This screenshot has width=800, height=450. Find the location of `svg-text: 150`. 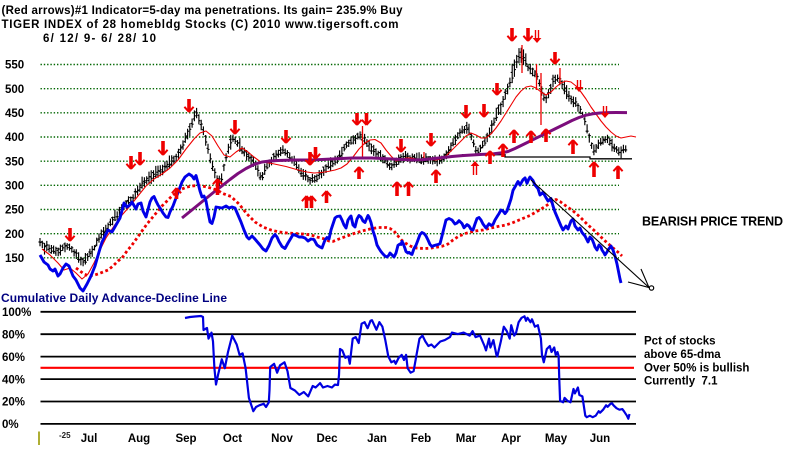

svg-text: 150 is located at coordinates (14, 259).